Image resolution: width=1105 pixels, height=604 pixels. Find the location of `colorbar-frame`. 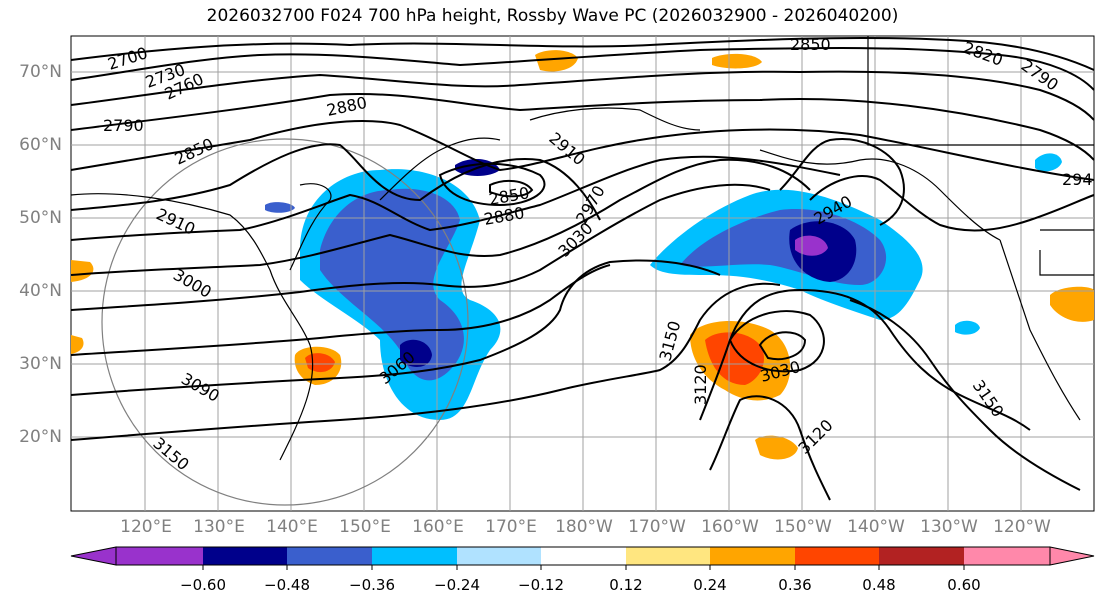

colorbar-frame is located at coordinates (583, 556).